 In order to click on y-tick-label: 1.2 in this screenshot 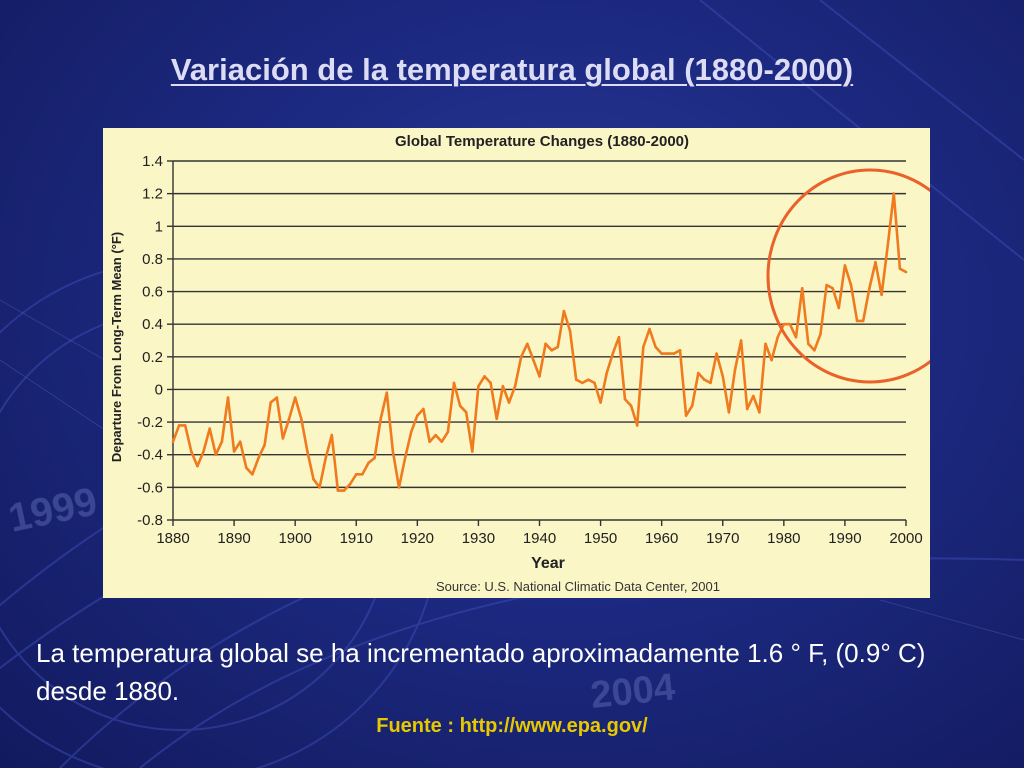, I will do `click(152, 194)`.